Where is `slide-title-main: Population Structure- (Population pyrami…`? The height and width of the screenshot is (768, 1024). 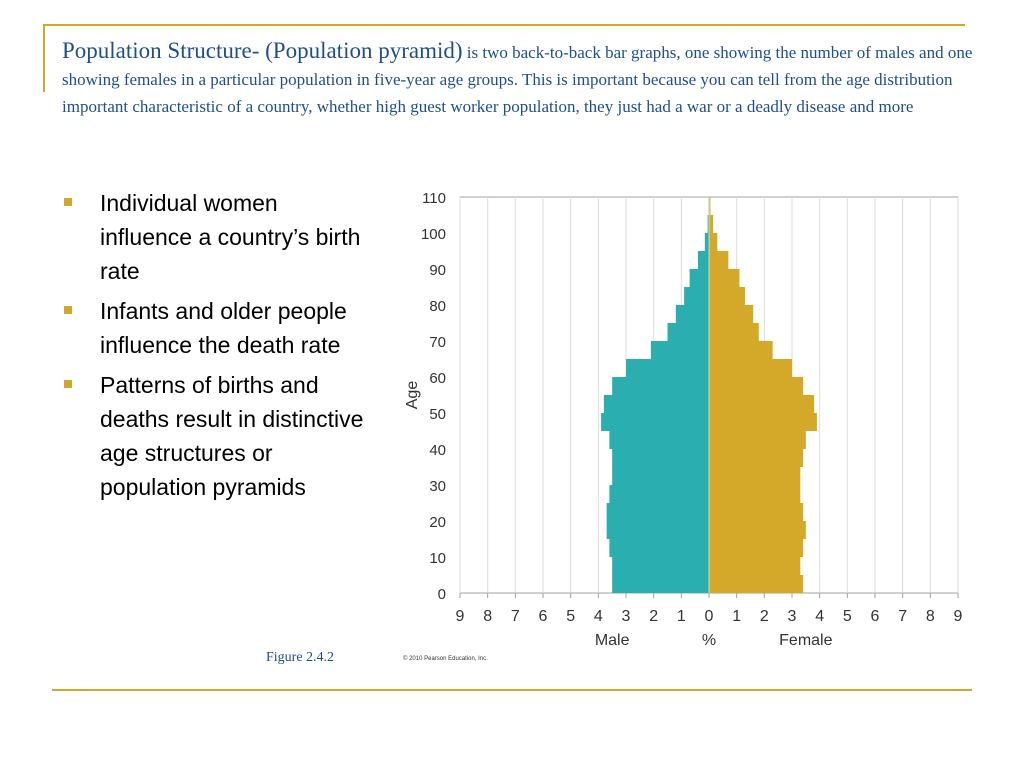 slide-title-main: Population Structure- (Population pyrami… is located at coordinates (262, 50).